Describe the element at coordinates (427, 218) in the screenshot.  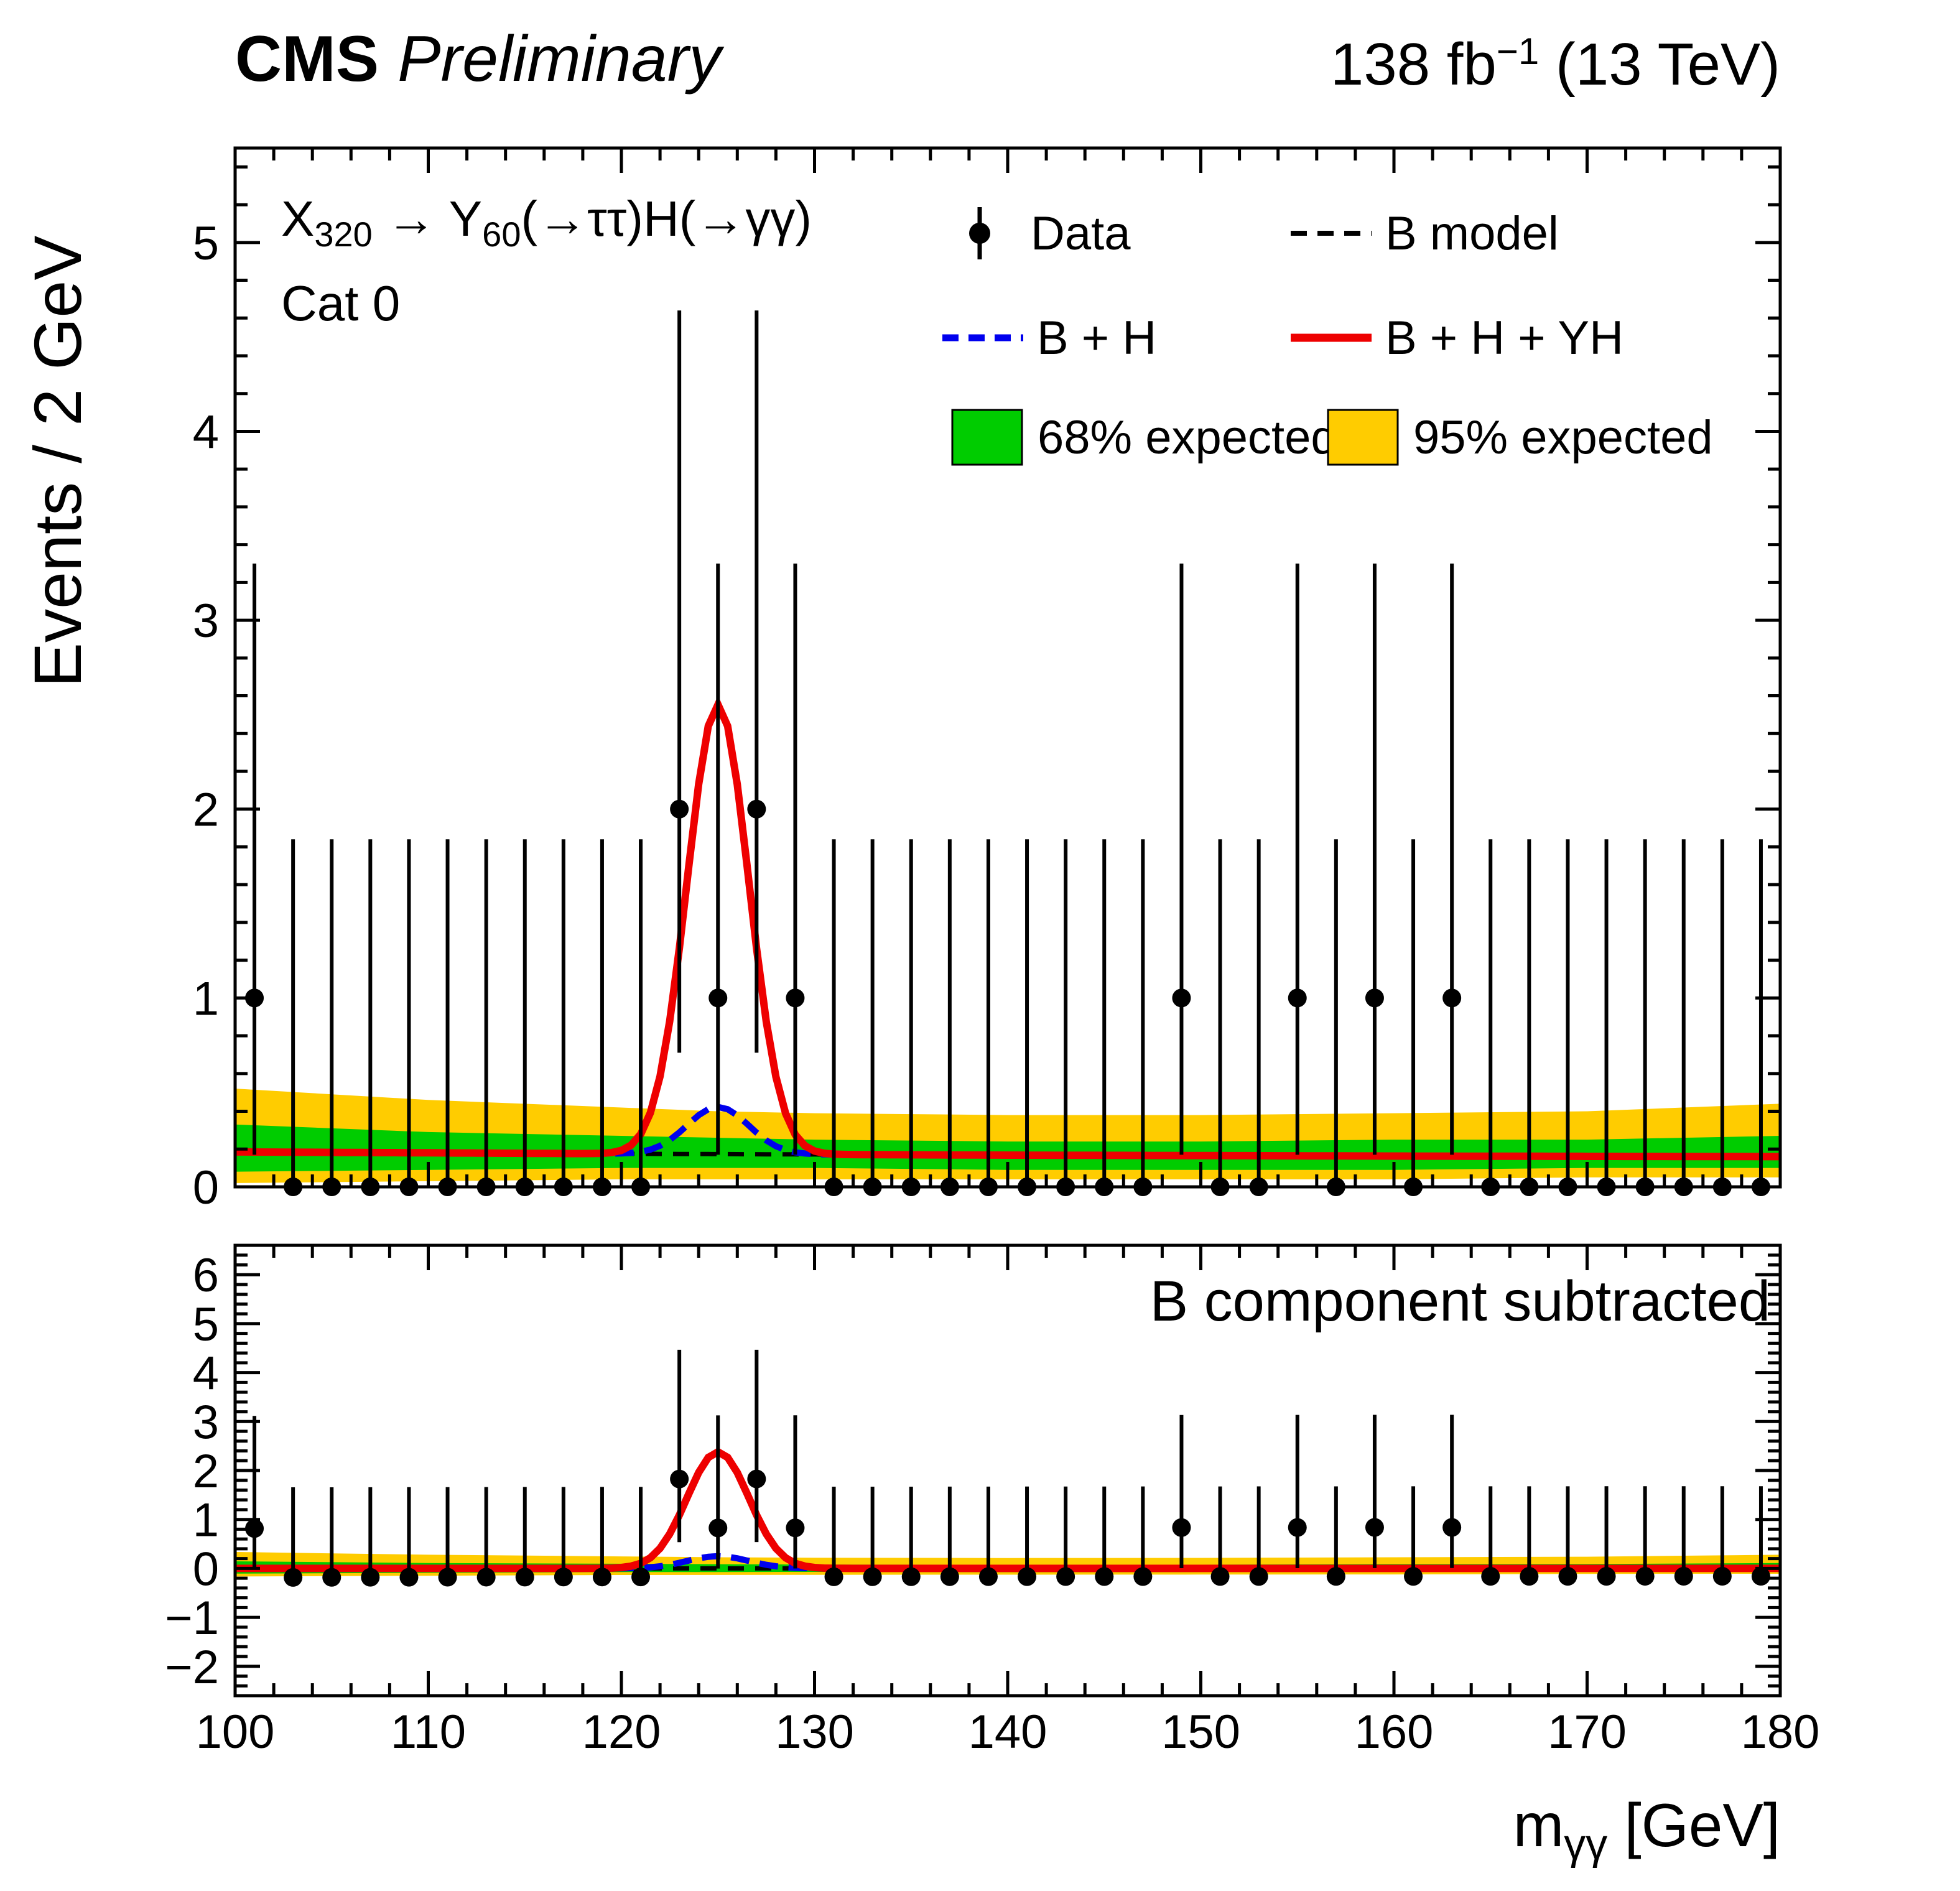
I see `process-part: → Y` at that location.